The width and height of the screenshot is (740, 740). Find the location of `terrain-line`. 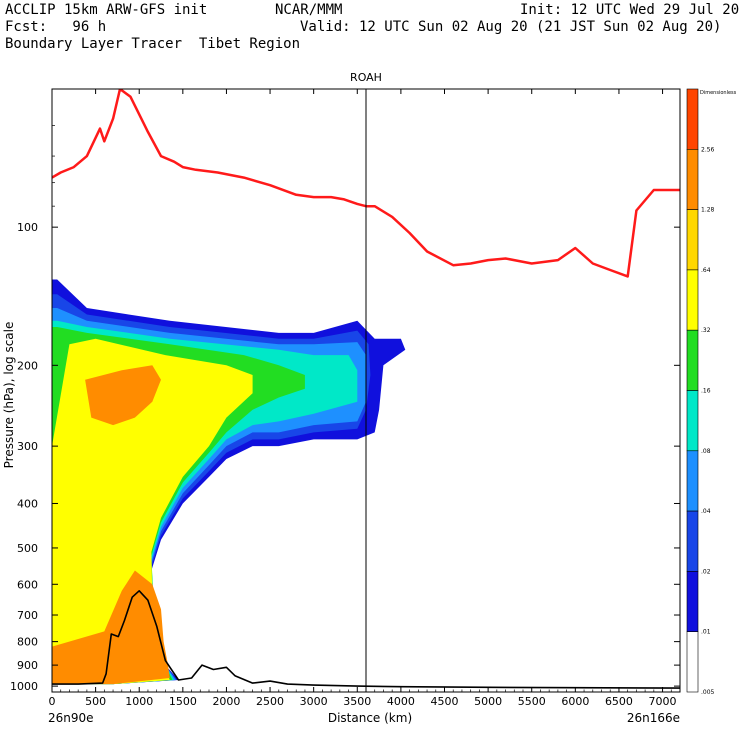

terrain-line is located at coordinates (366, 639).